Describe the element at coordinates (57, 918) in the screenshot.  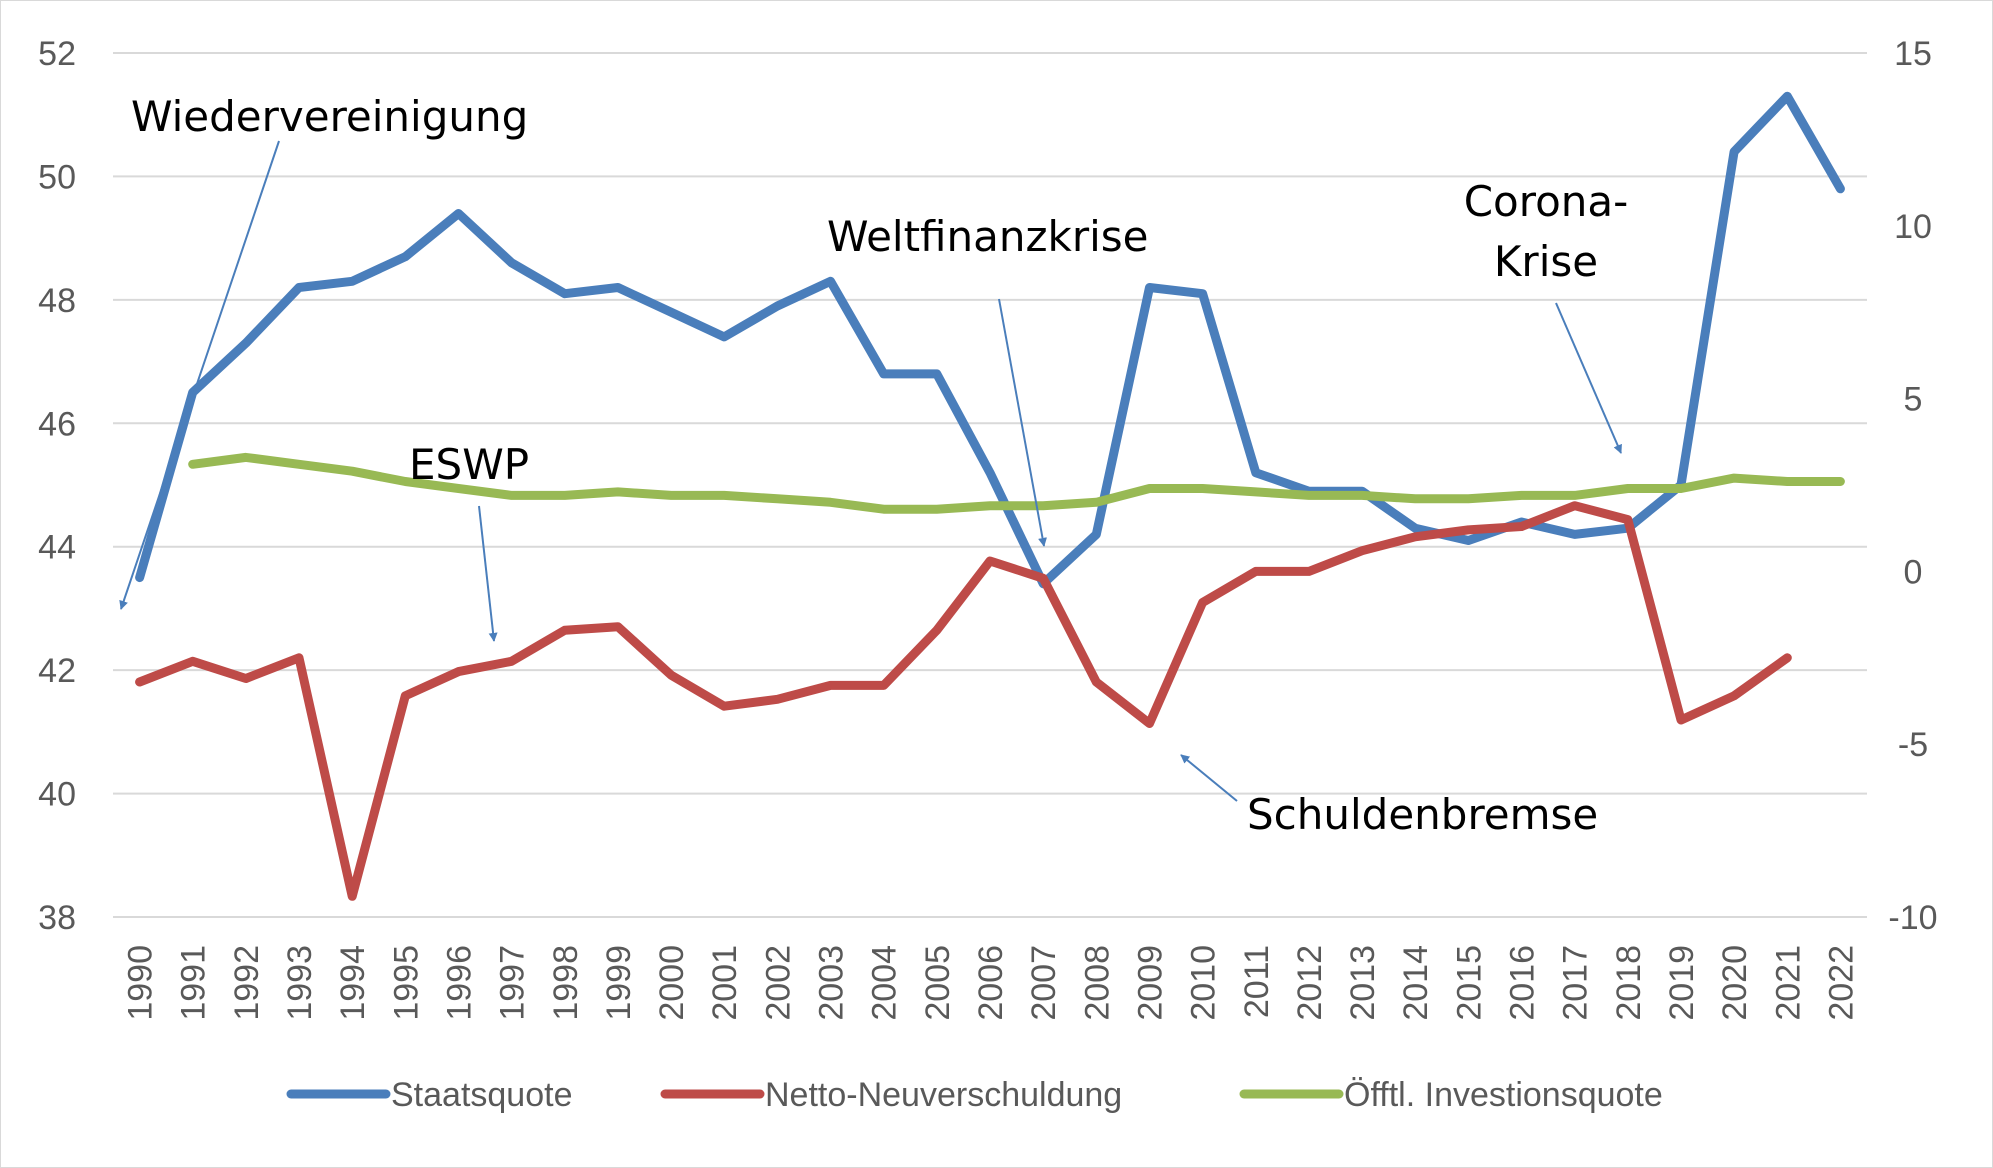
I see `left-tick-label: 38` at that location.